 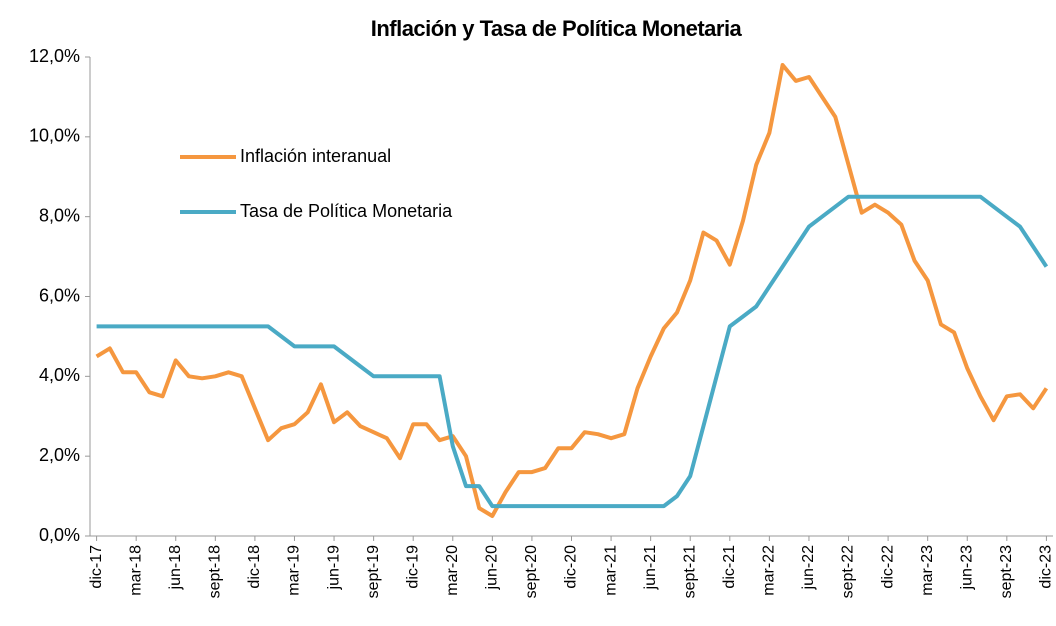 I want to click on x-tick-label: jun-18, so click(x=175, y=568).